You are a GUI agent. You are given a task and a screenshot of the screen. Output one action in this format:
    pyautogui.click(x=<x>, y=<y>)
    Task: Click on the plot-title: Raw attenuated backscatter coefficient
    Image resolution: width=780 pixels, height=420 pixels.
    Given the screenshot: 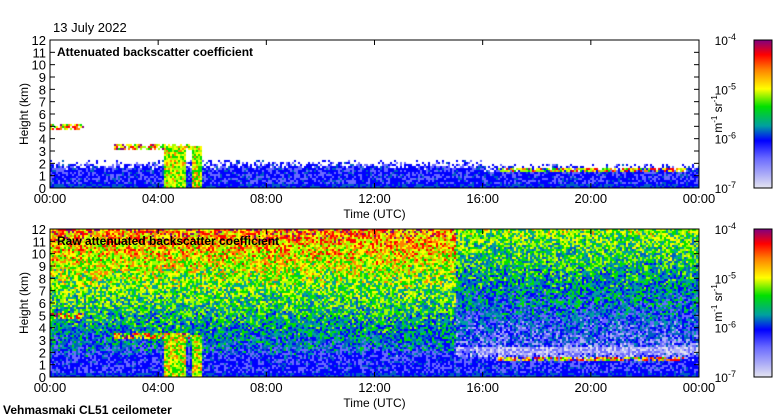 What is the action you would take?
    pyautogui.click(x=168, y=241)
    